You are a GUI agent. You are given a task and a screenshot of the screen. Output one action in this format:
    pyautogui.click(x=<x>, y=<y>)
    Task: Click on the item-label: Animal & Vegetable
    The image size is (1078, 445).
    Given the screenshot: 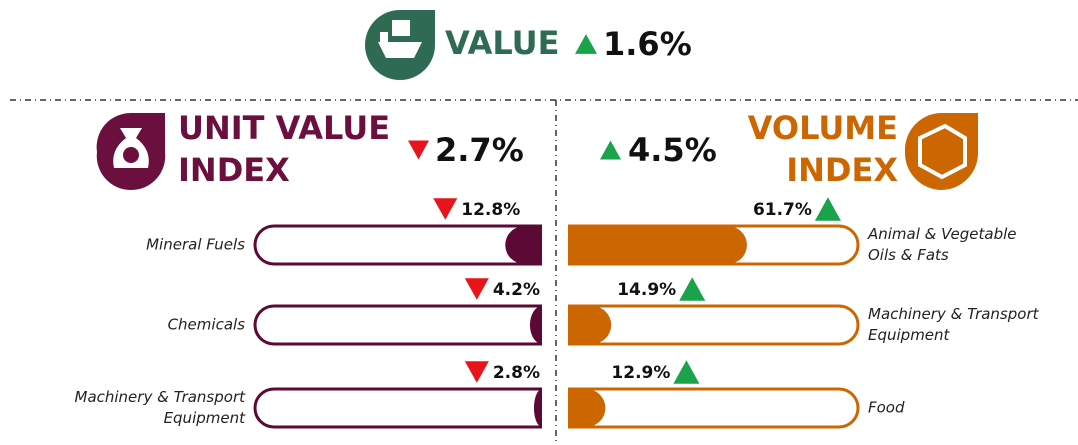 What is the action you would take?
    pyautogui.click(x=942, y=234)
    